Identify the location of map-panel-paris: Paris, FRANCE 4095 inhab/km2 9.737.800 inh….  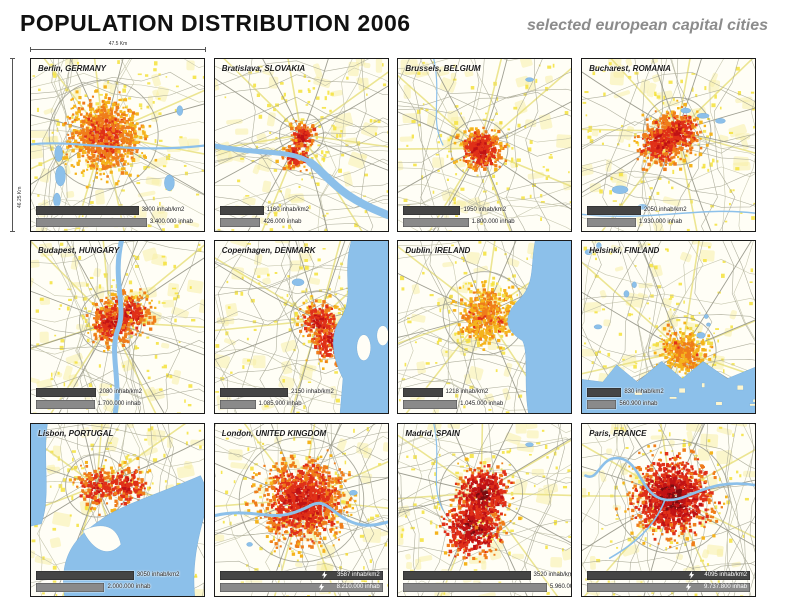
(669, 509).